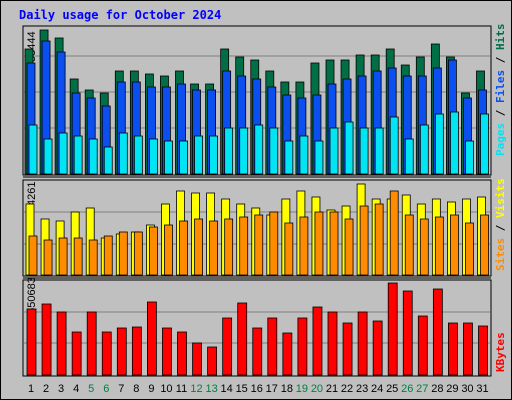  I want to click on x-tick-label-day-3: 3, so click(61, 389).